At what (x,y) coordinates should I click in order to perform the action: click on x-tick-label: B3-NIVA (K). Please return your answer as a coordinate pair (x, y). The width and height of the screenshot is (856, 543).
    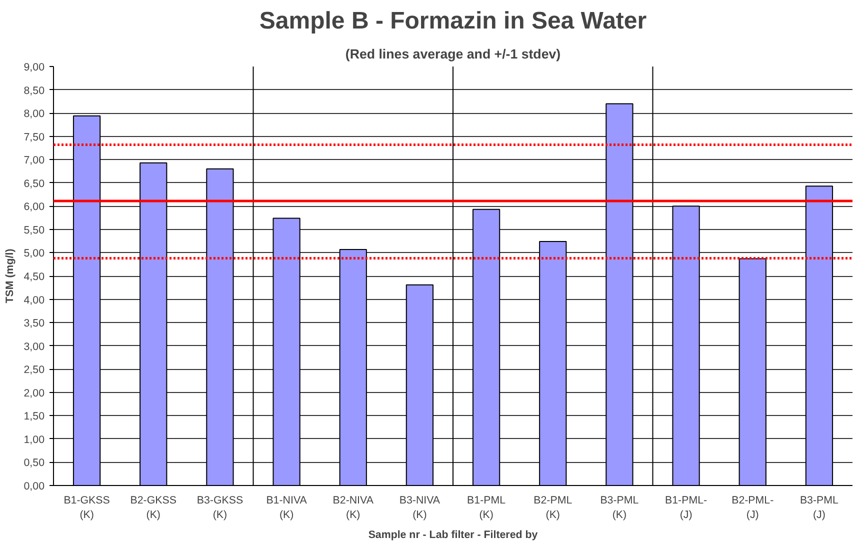
    Looking at the image, I should click on (420, 507).